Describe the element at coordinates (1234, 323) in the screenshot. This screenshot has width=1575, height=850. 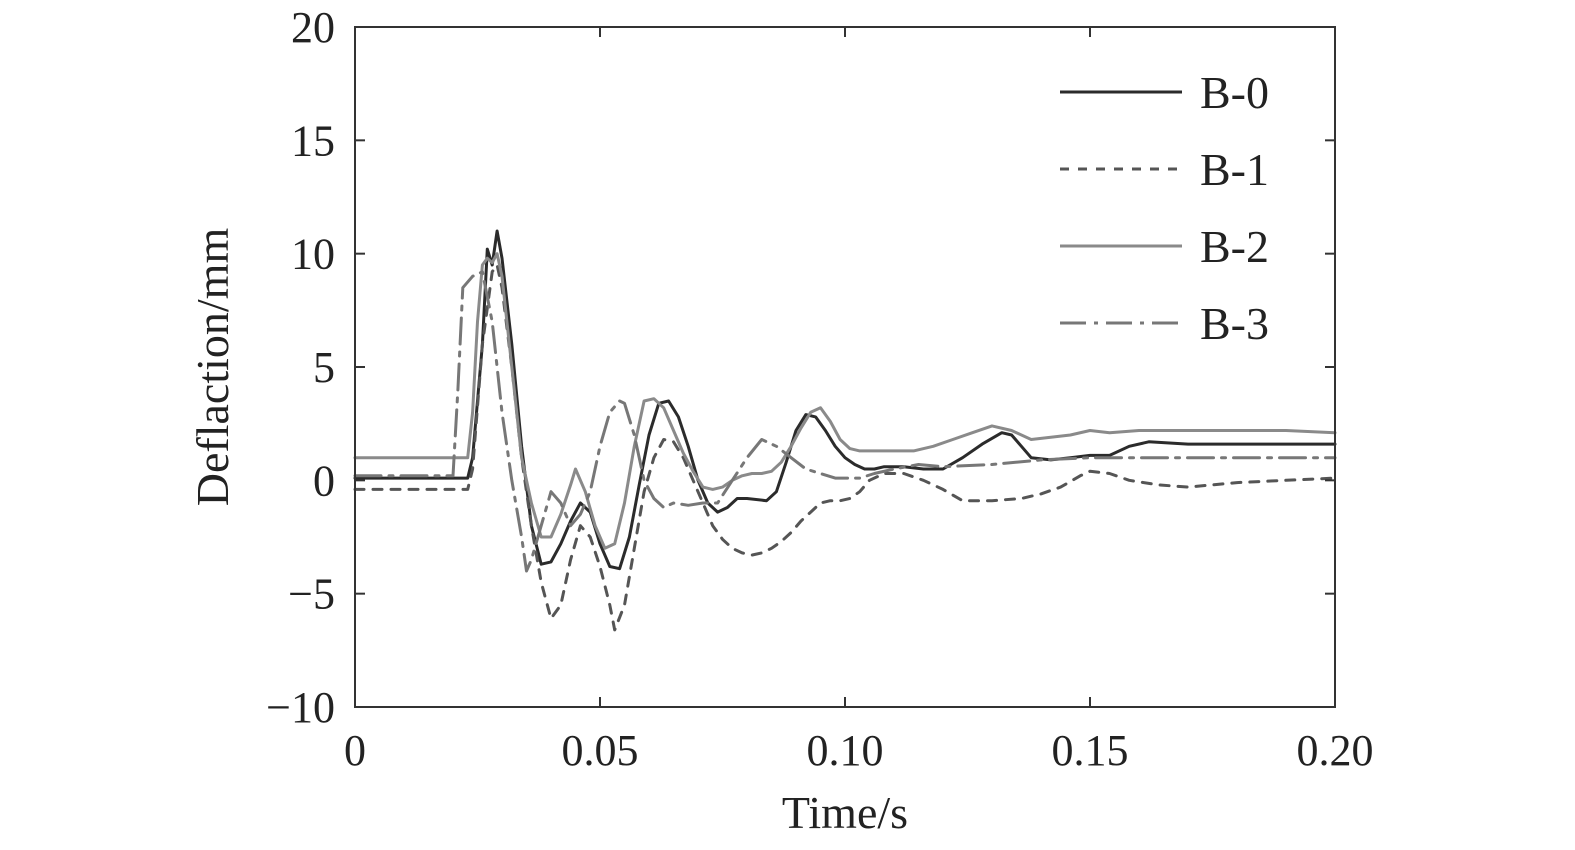
I see `legend-label: B-3` at that location.